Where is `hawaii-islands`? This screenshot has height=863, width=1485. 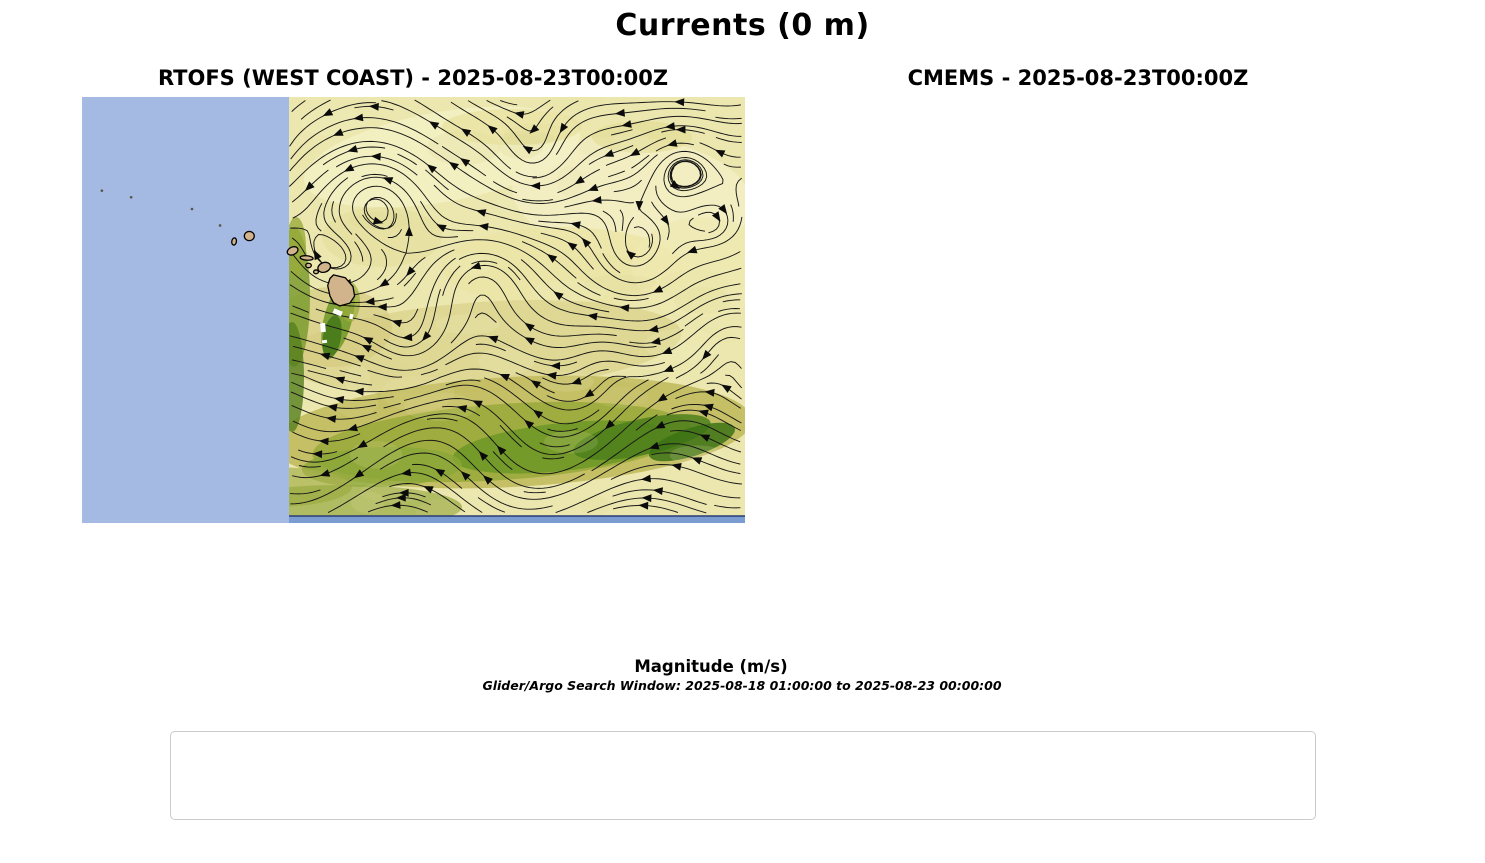 hawaii-islands is located at coordinates (228, 248).